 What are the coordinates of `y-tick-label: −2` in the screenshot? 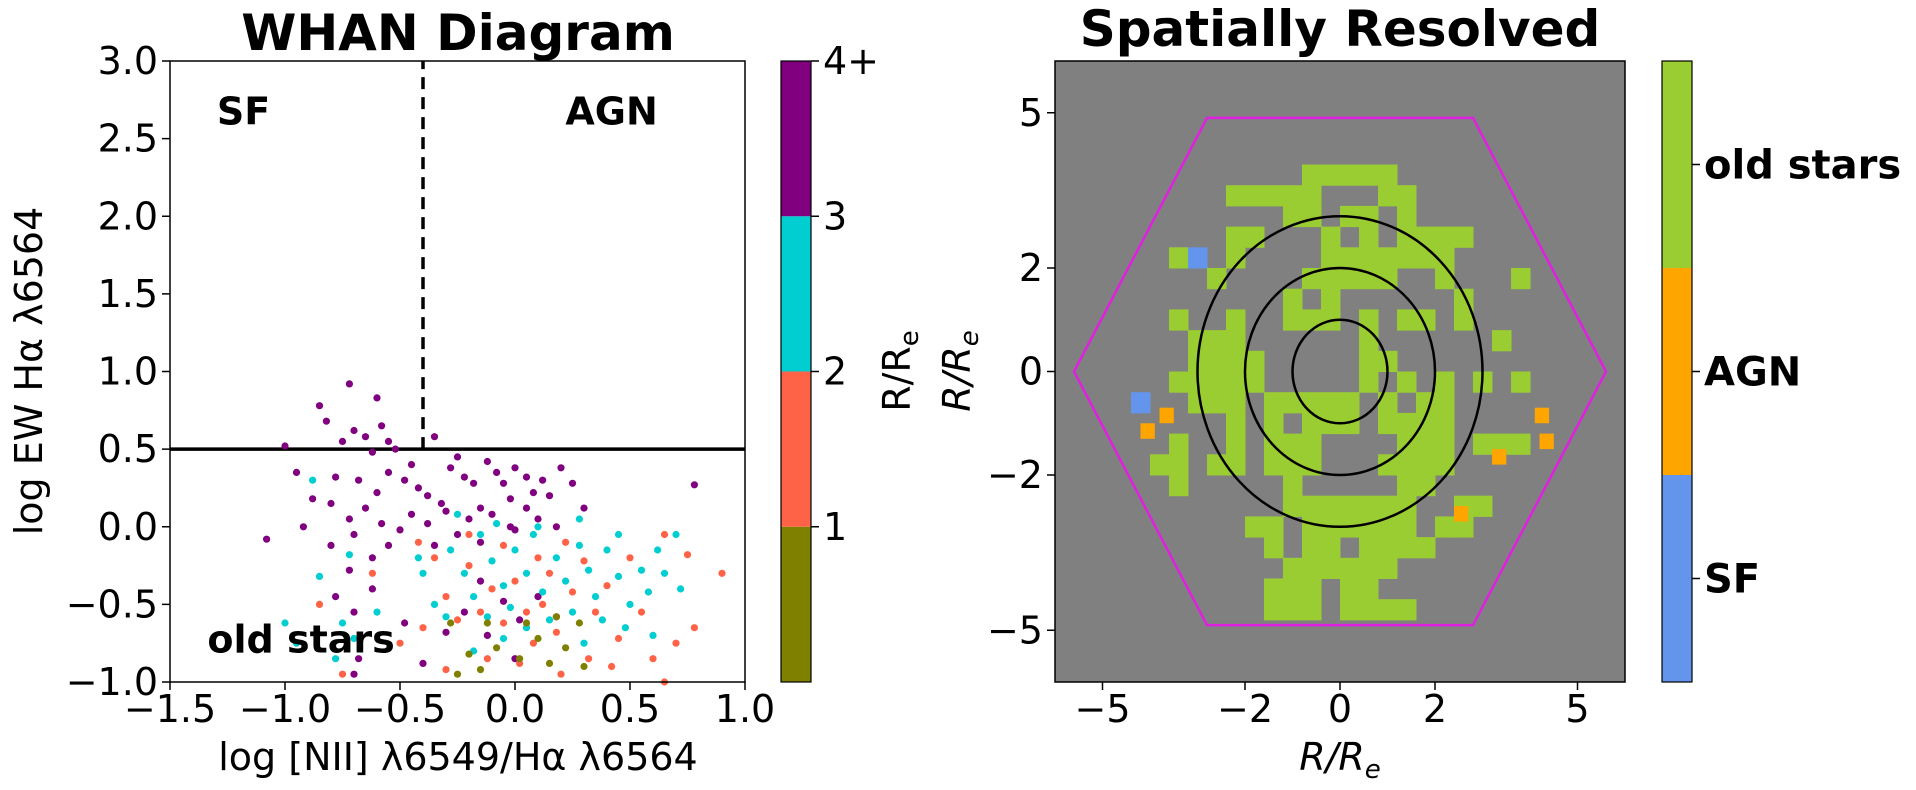 It's located at (1015, 475).